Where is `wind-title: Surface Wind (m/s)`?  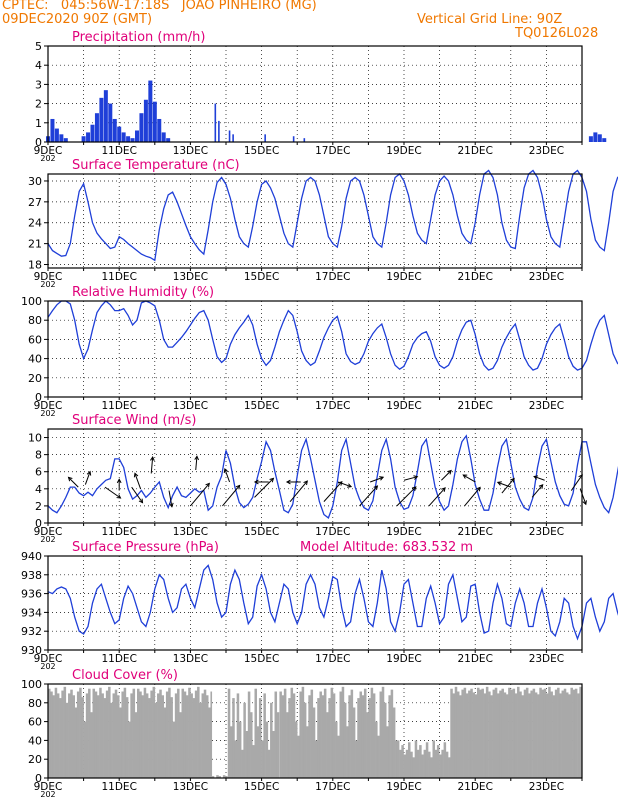
wind-title: Surface Wind (m/s) is located at coordinates (134, 420).